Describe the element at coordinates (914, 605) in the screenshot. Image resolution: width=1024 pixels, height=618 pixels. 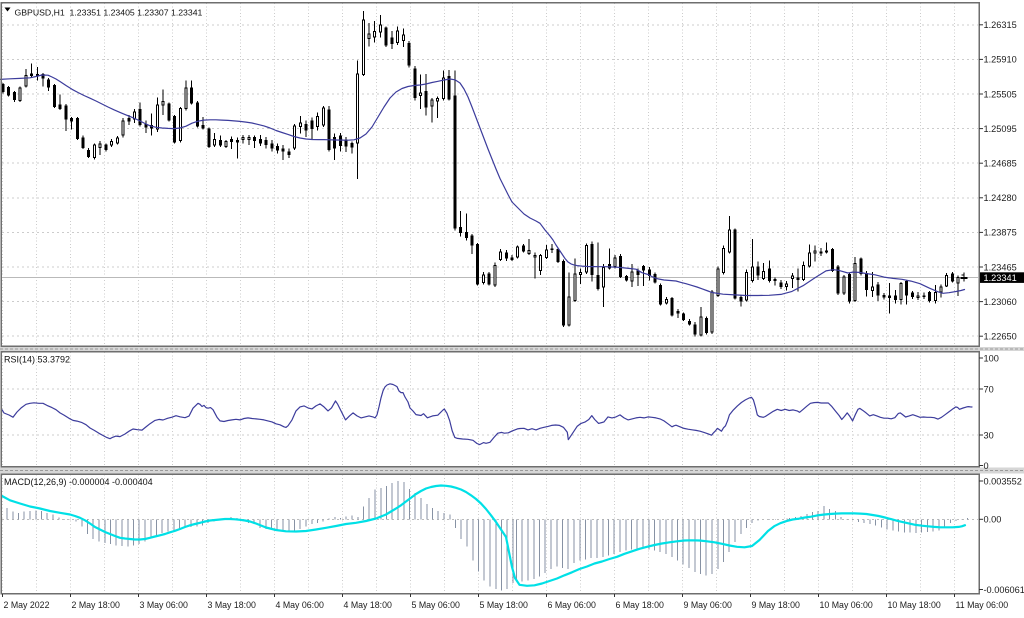
I see `svg-text: 10 May 18:00` at that location.